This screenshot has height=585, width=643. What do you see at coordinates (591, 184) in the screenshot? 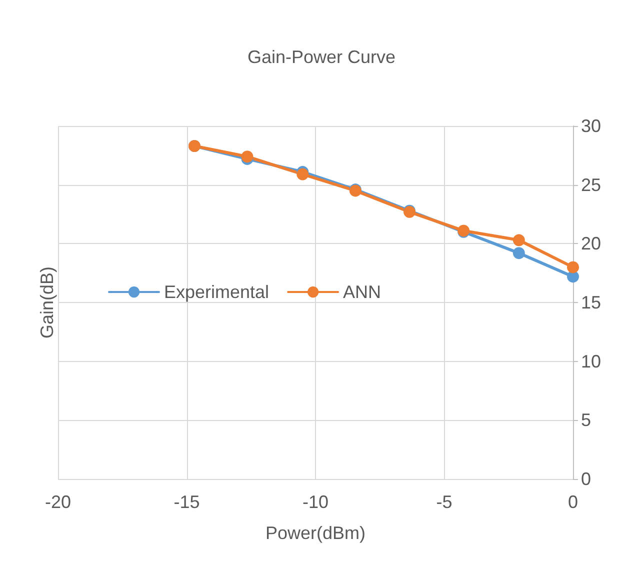
I see `y-tick-label: 25` at bounding box center [591, 184].